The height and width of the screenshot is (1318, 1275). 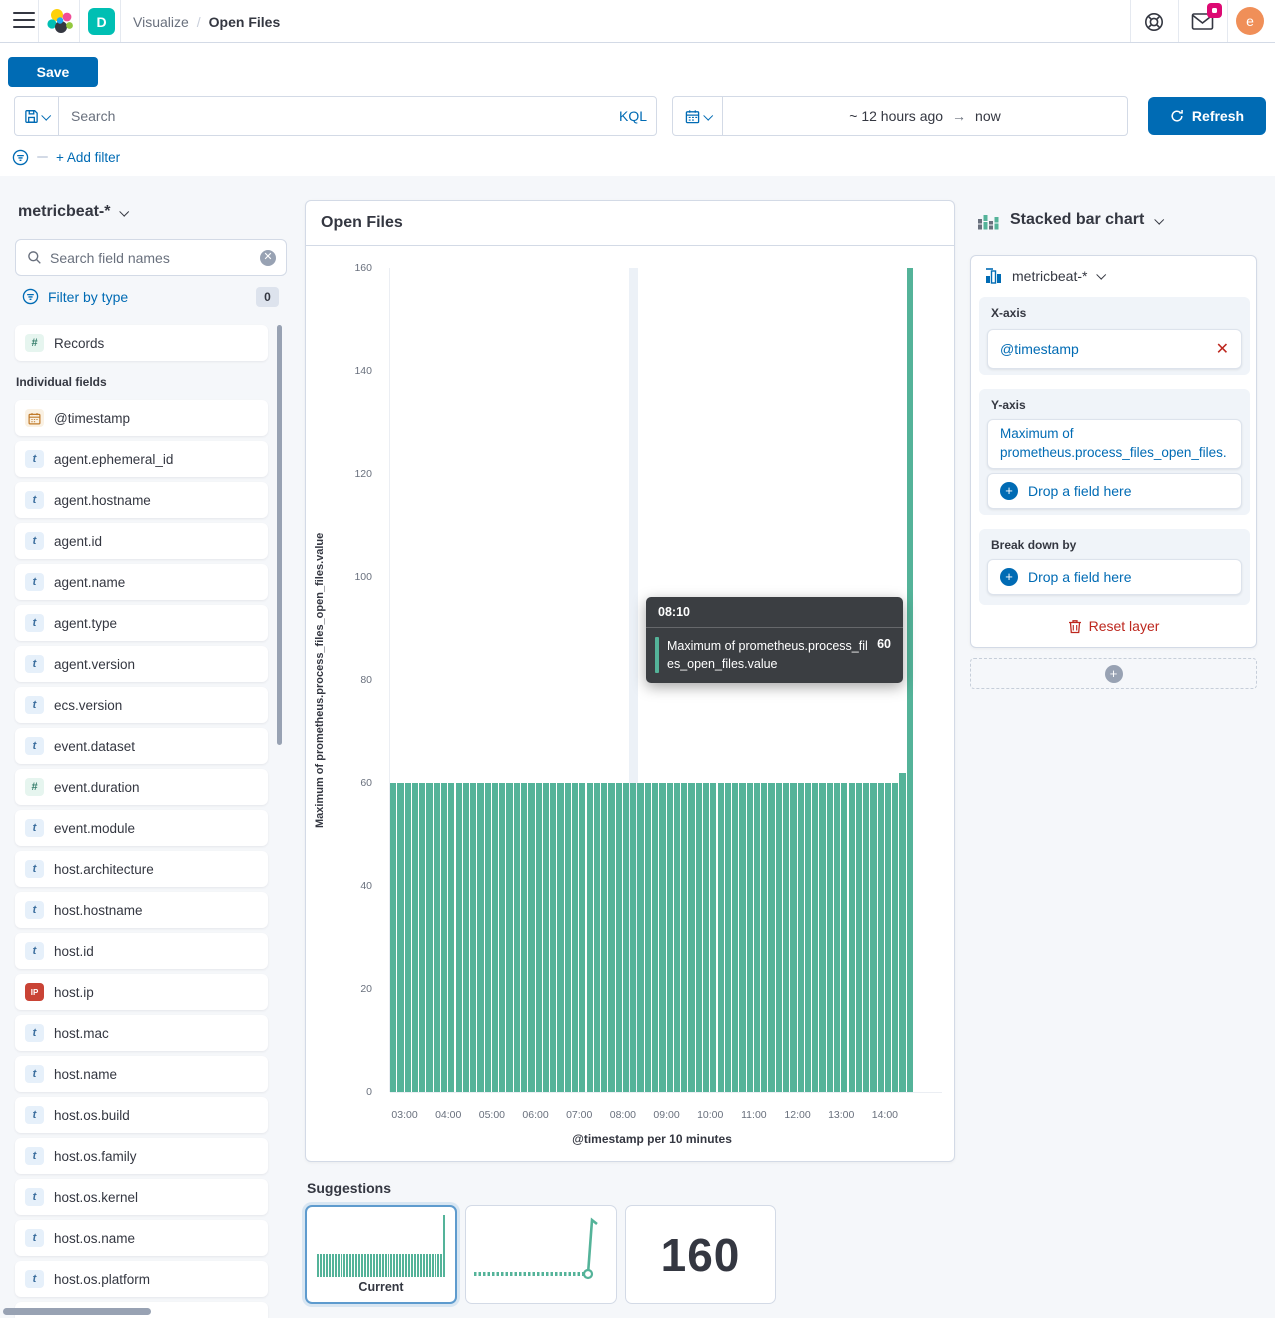 What do you see at coordinates (141, 1115) in the screenshot?
I see `field-item: t host.os.build` at bounding box center [141, 1115].